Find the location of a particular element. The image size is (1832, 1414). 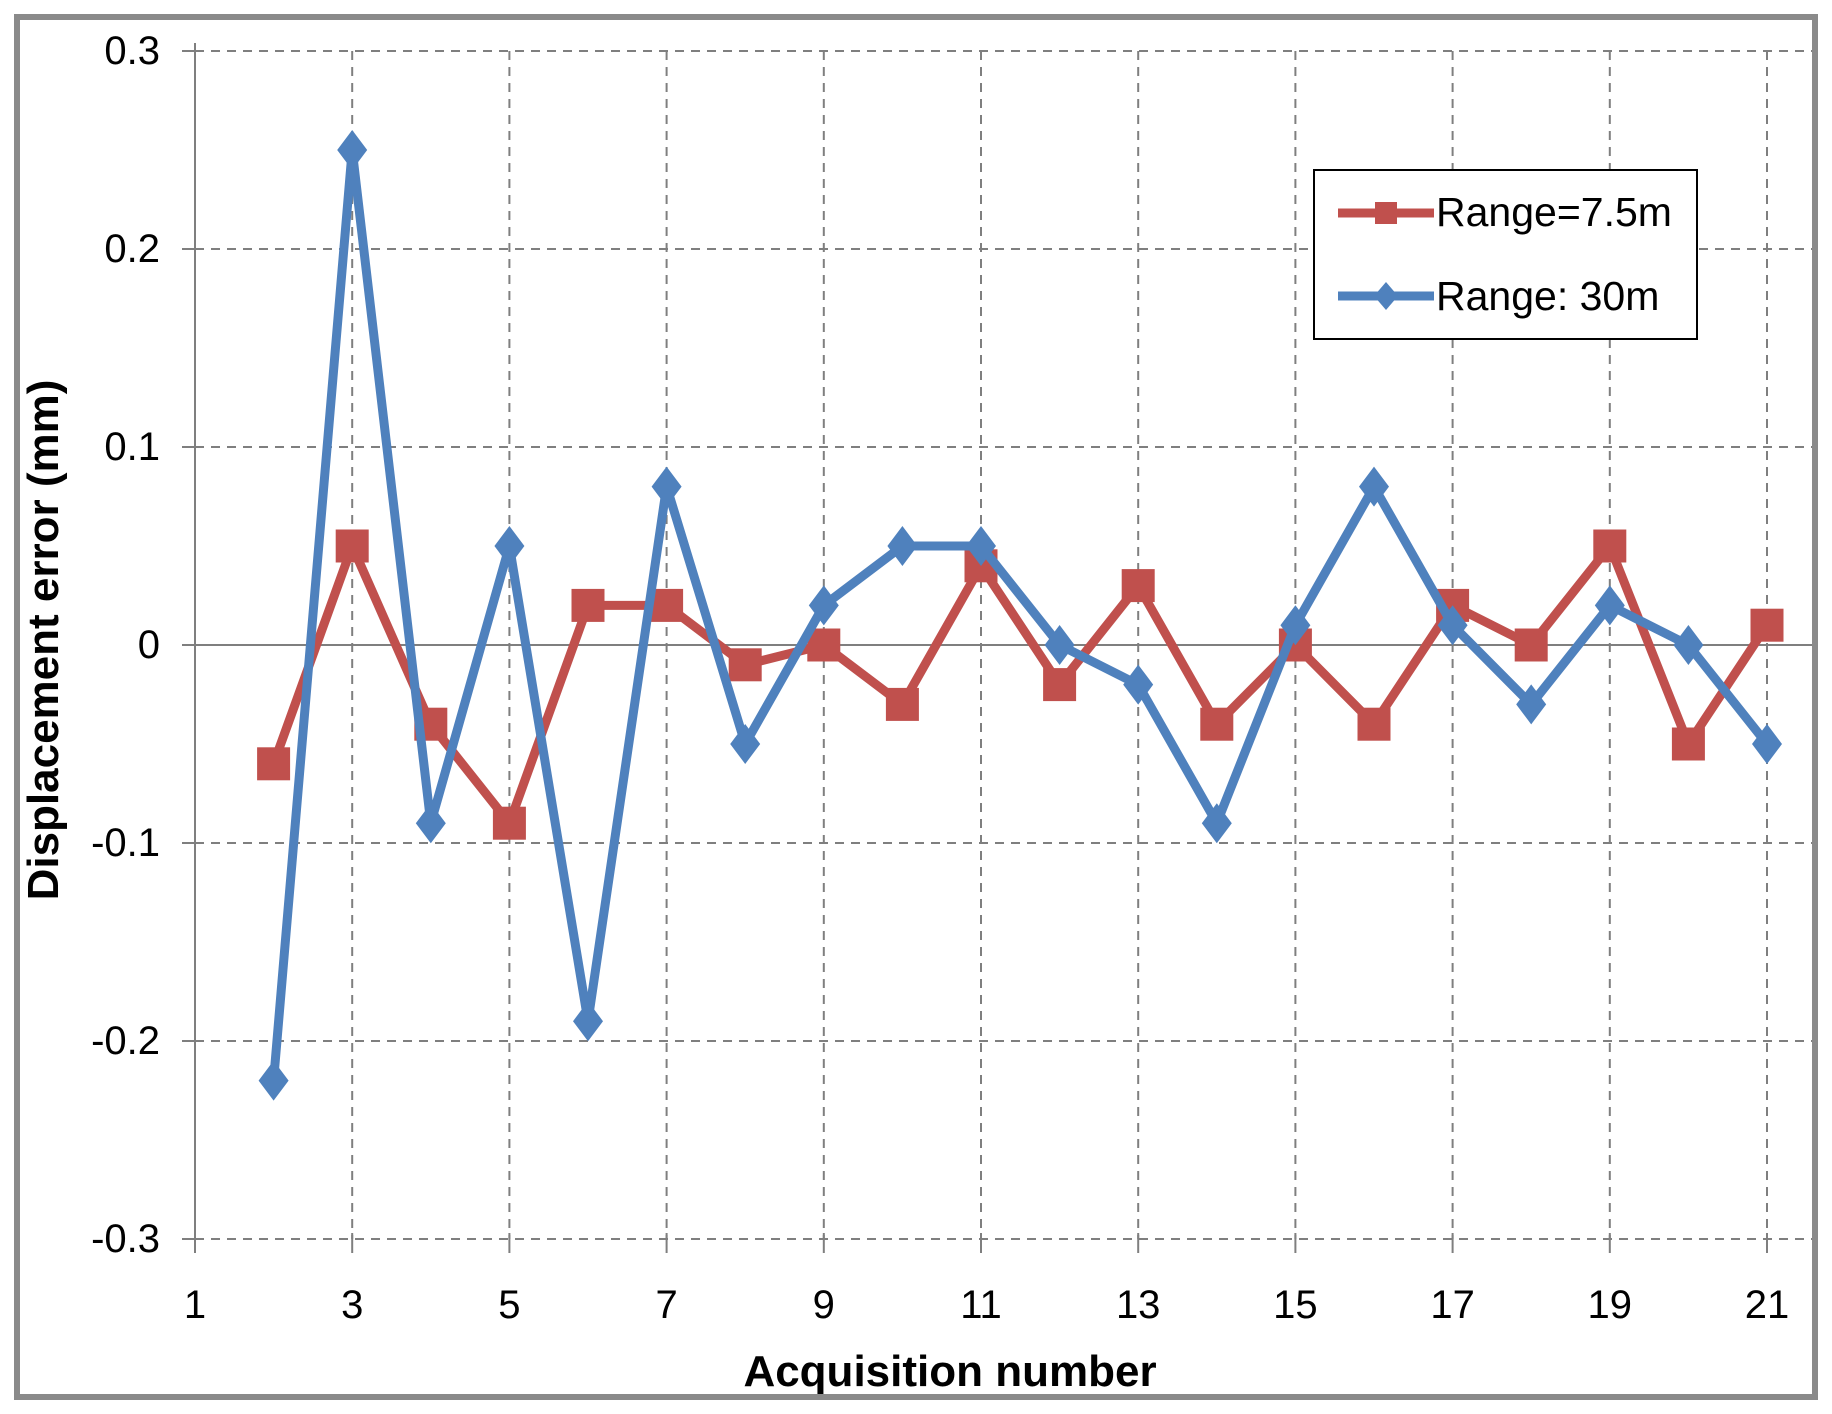

legend-entry-range-7-5m: Range=7.5m is located at coordinates (1517, 212).